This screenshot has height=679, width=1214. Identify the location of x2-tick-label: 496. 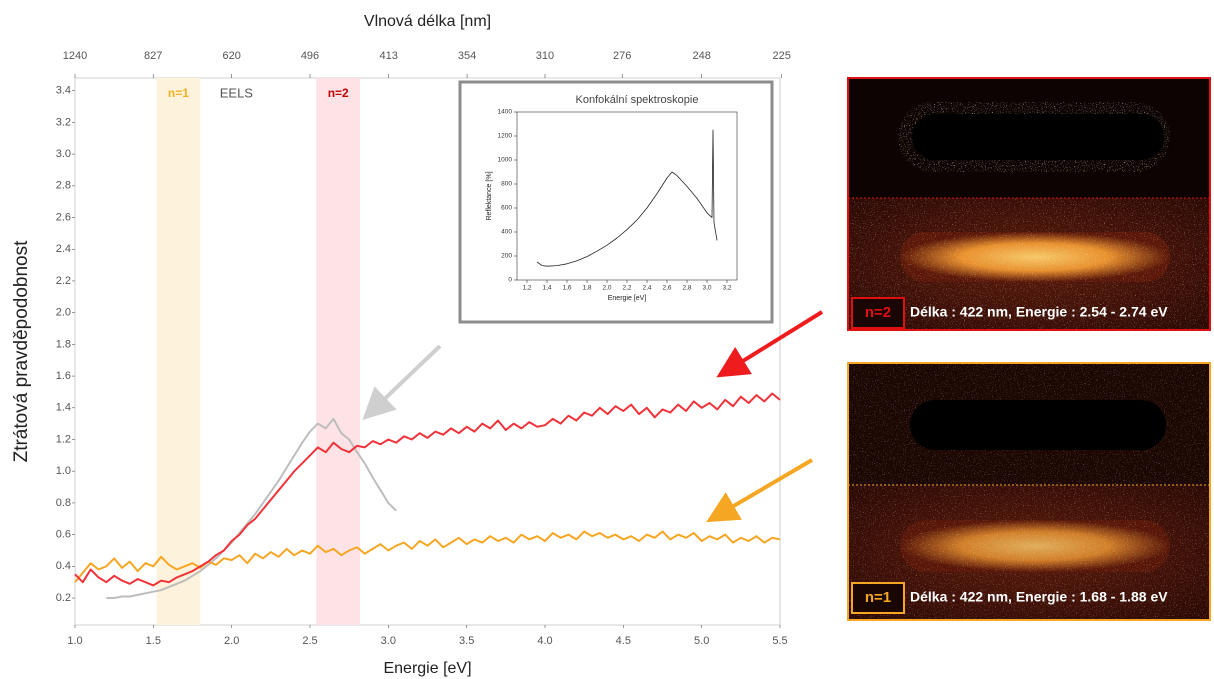
(310, 56).